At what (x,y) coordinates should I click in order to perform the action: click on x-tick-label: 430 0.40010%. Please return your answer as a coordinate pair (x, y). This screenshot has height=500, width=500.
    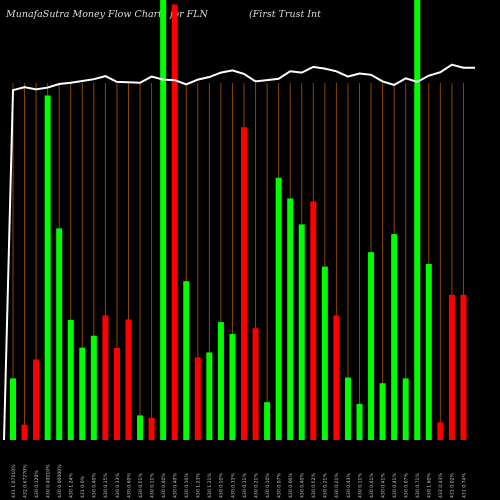
    Looking at the image, I should click on (48, 481).